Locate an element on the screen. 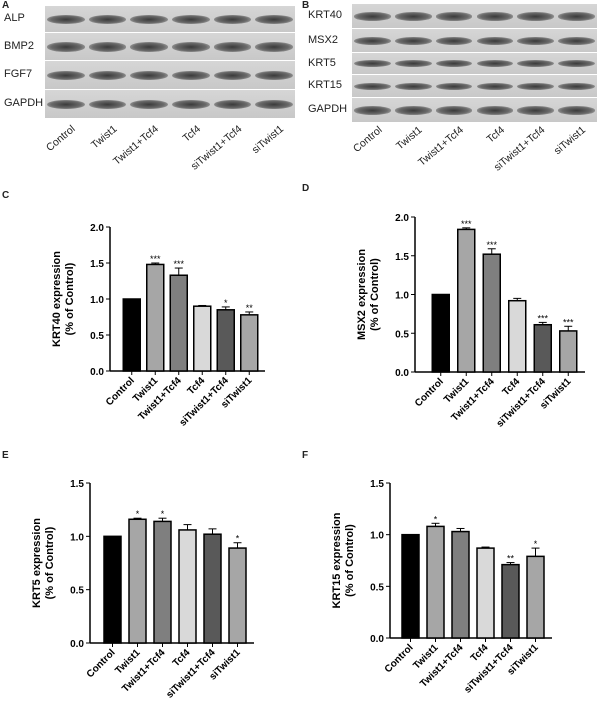 Image resolution: width=600 pixels, height=717 pixels. blot-row-label: KRT15 is located at coordinates (325, 85).